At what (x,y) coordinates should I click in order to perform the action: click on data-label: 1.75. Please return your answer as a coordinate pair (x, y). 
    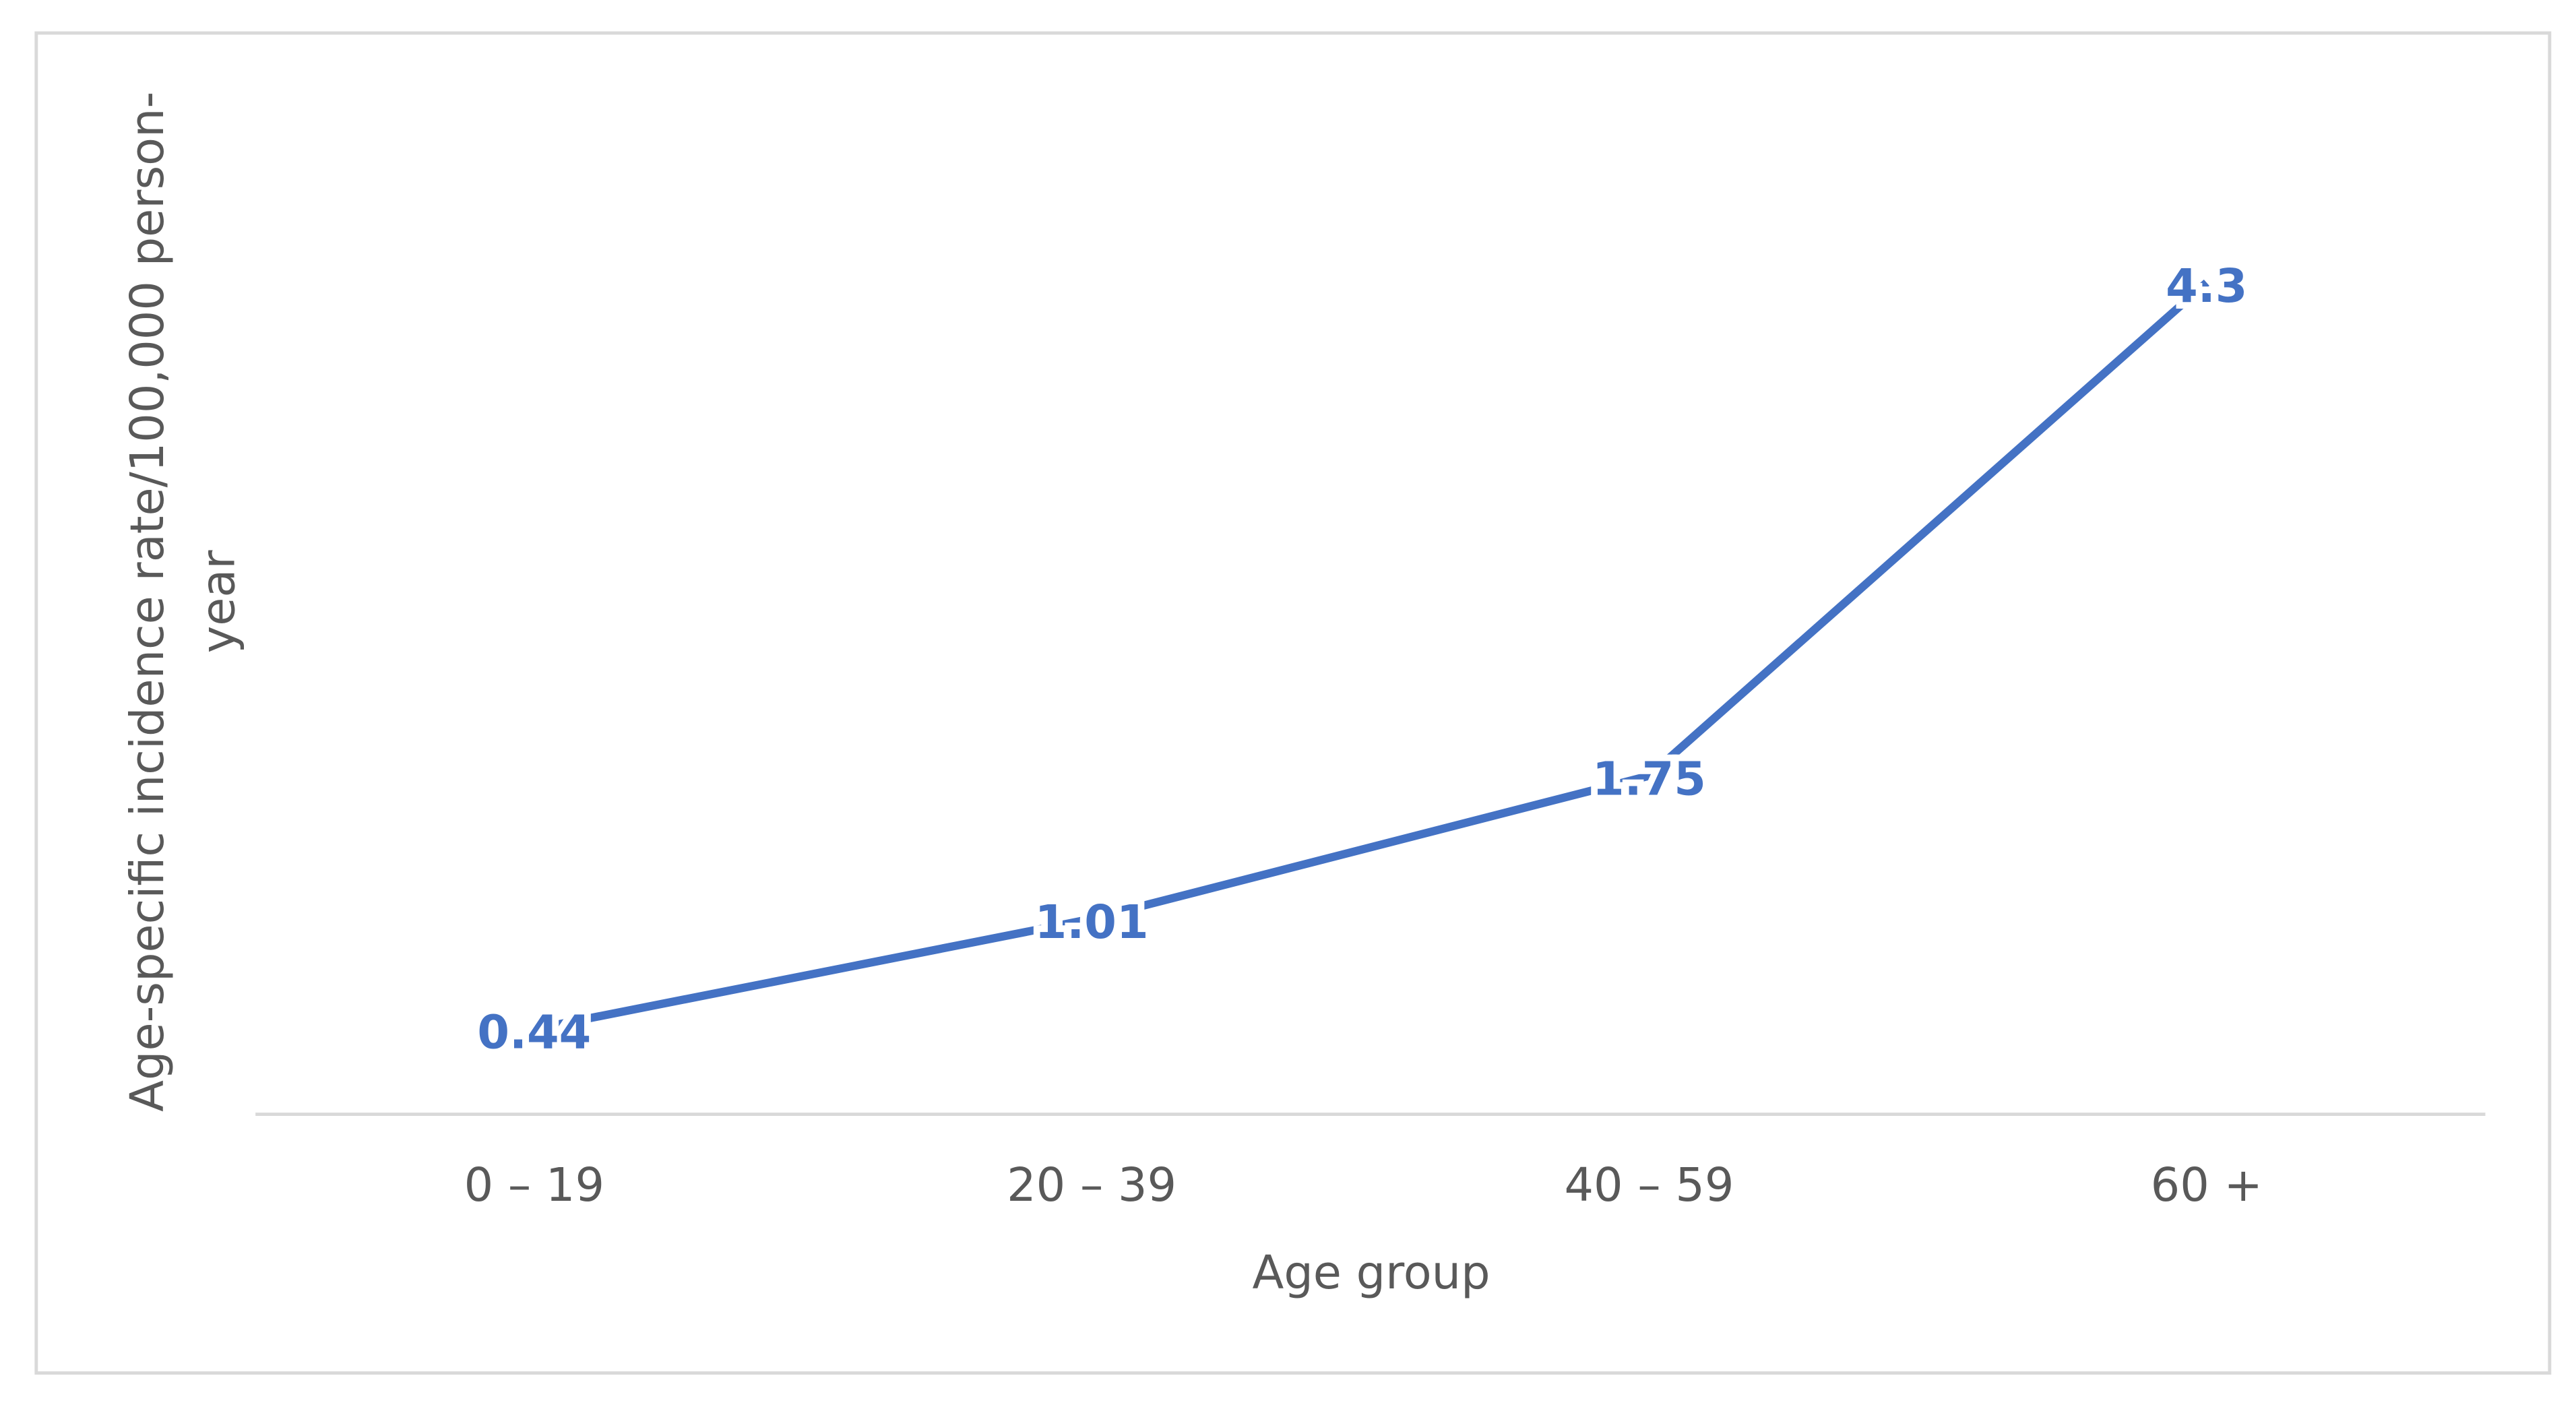
    Looking at the image, I should click on (1649, 780).